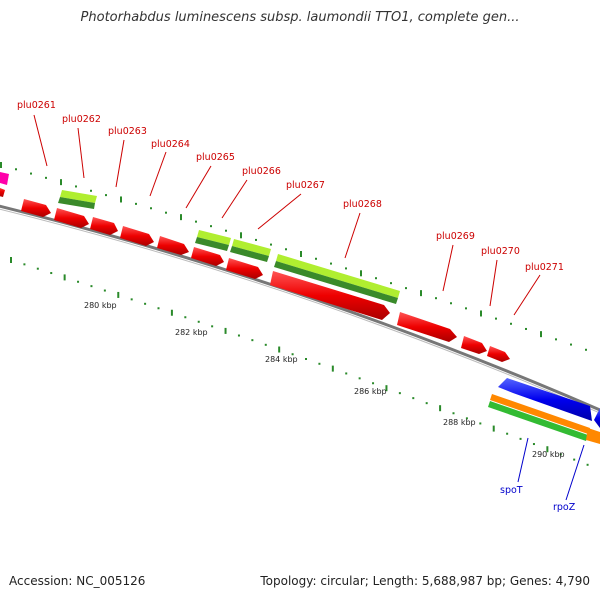  I want to click on gene-label-plu0263: plu0263, so click(127, 131).